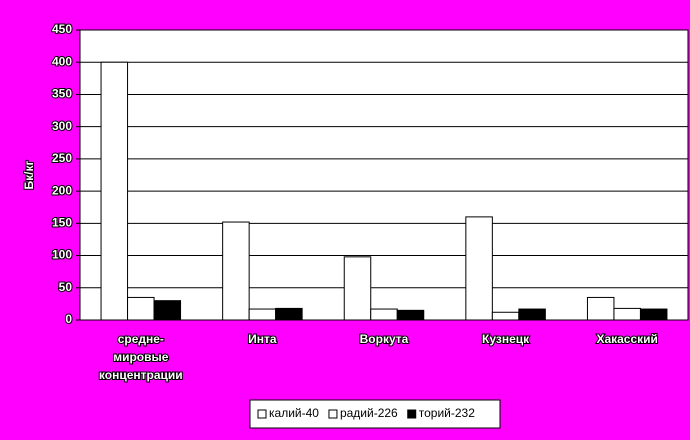  I want to click on legend-box, so click(375, 414).